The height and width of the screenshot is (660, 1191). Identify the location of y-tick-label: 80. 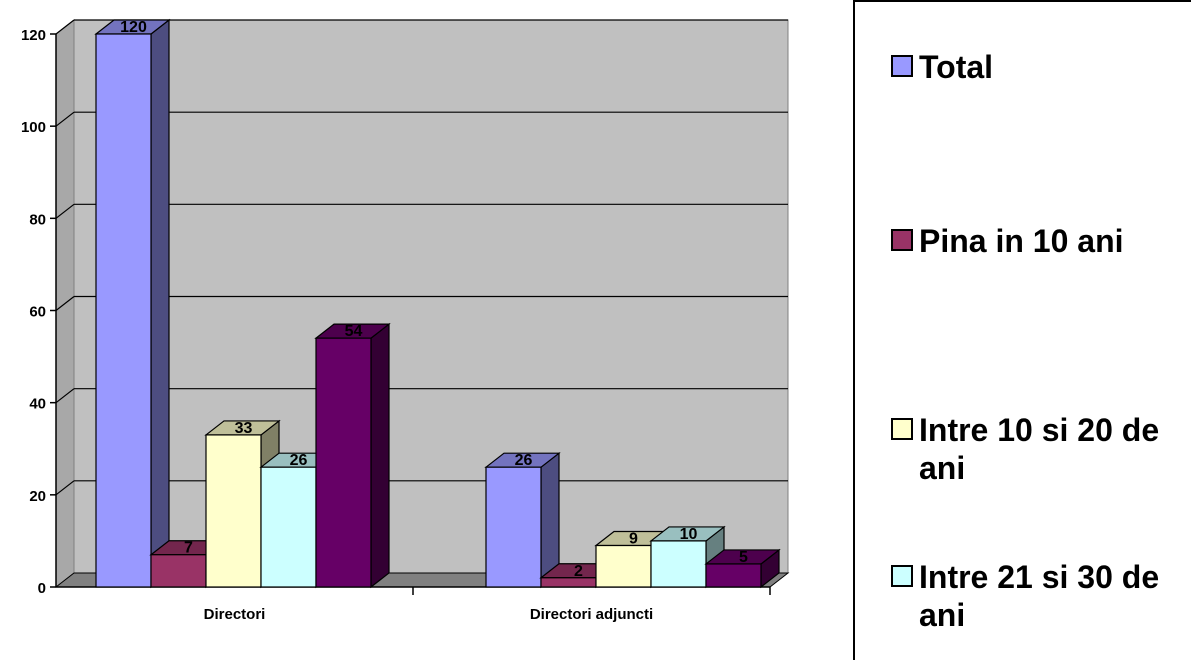
(37, 219).